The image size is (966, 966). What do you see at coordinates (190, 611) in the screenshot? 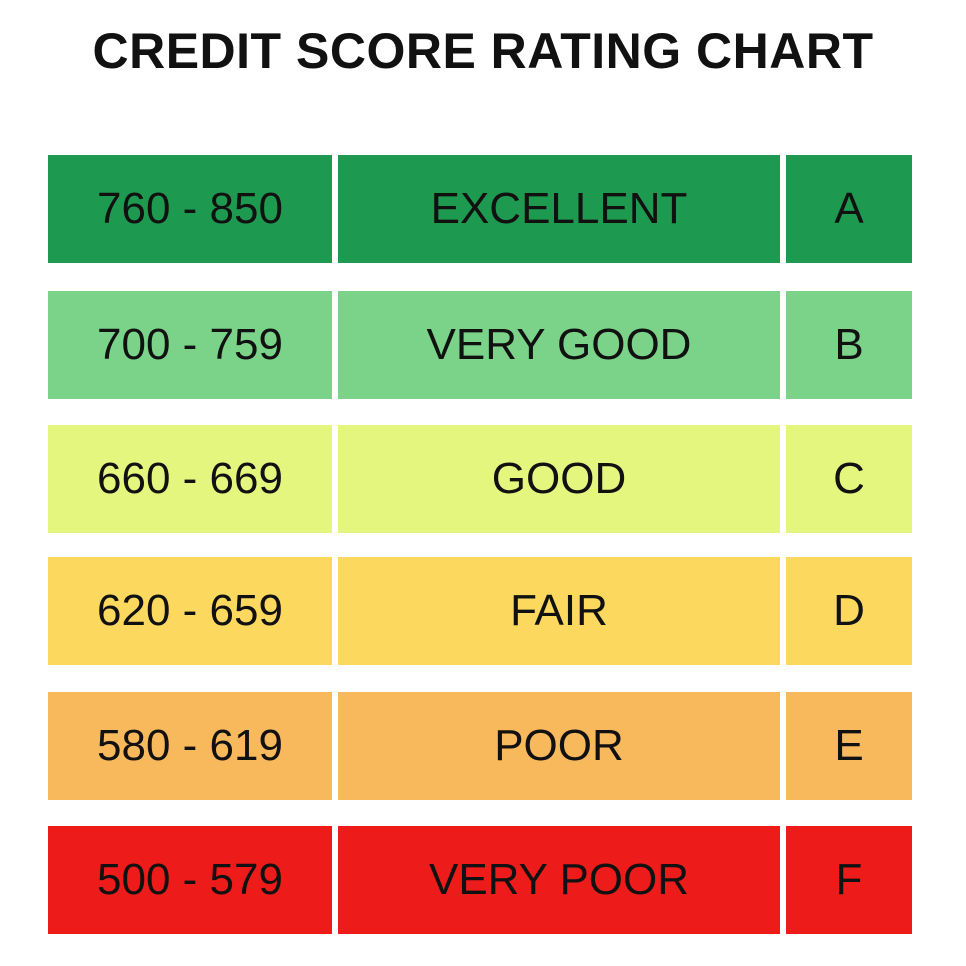
I see `score-range-cell: 620 - 659` at bounding box center [190, 611].